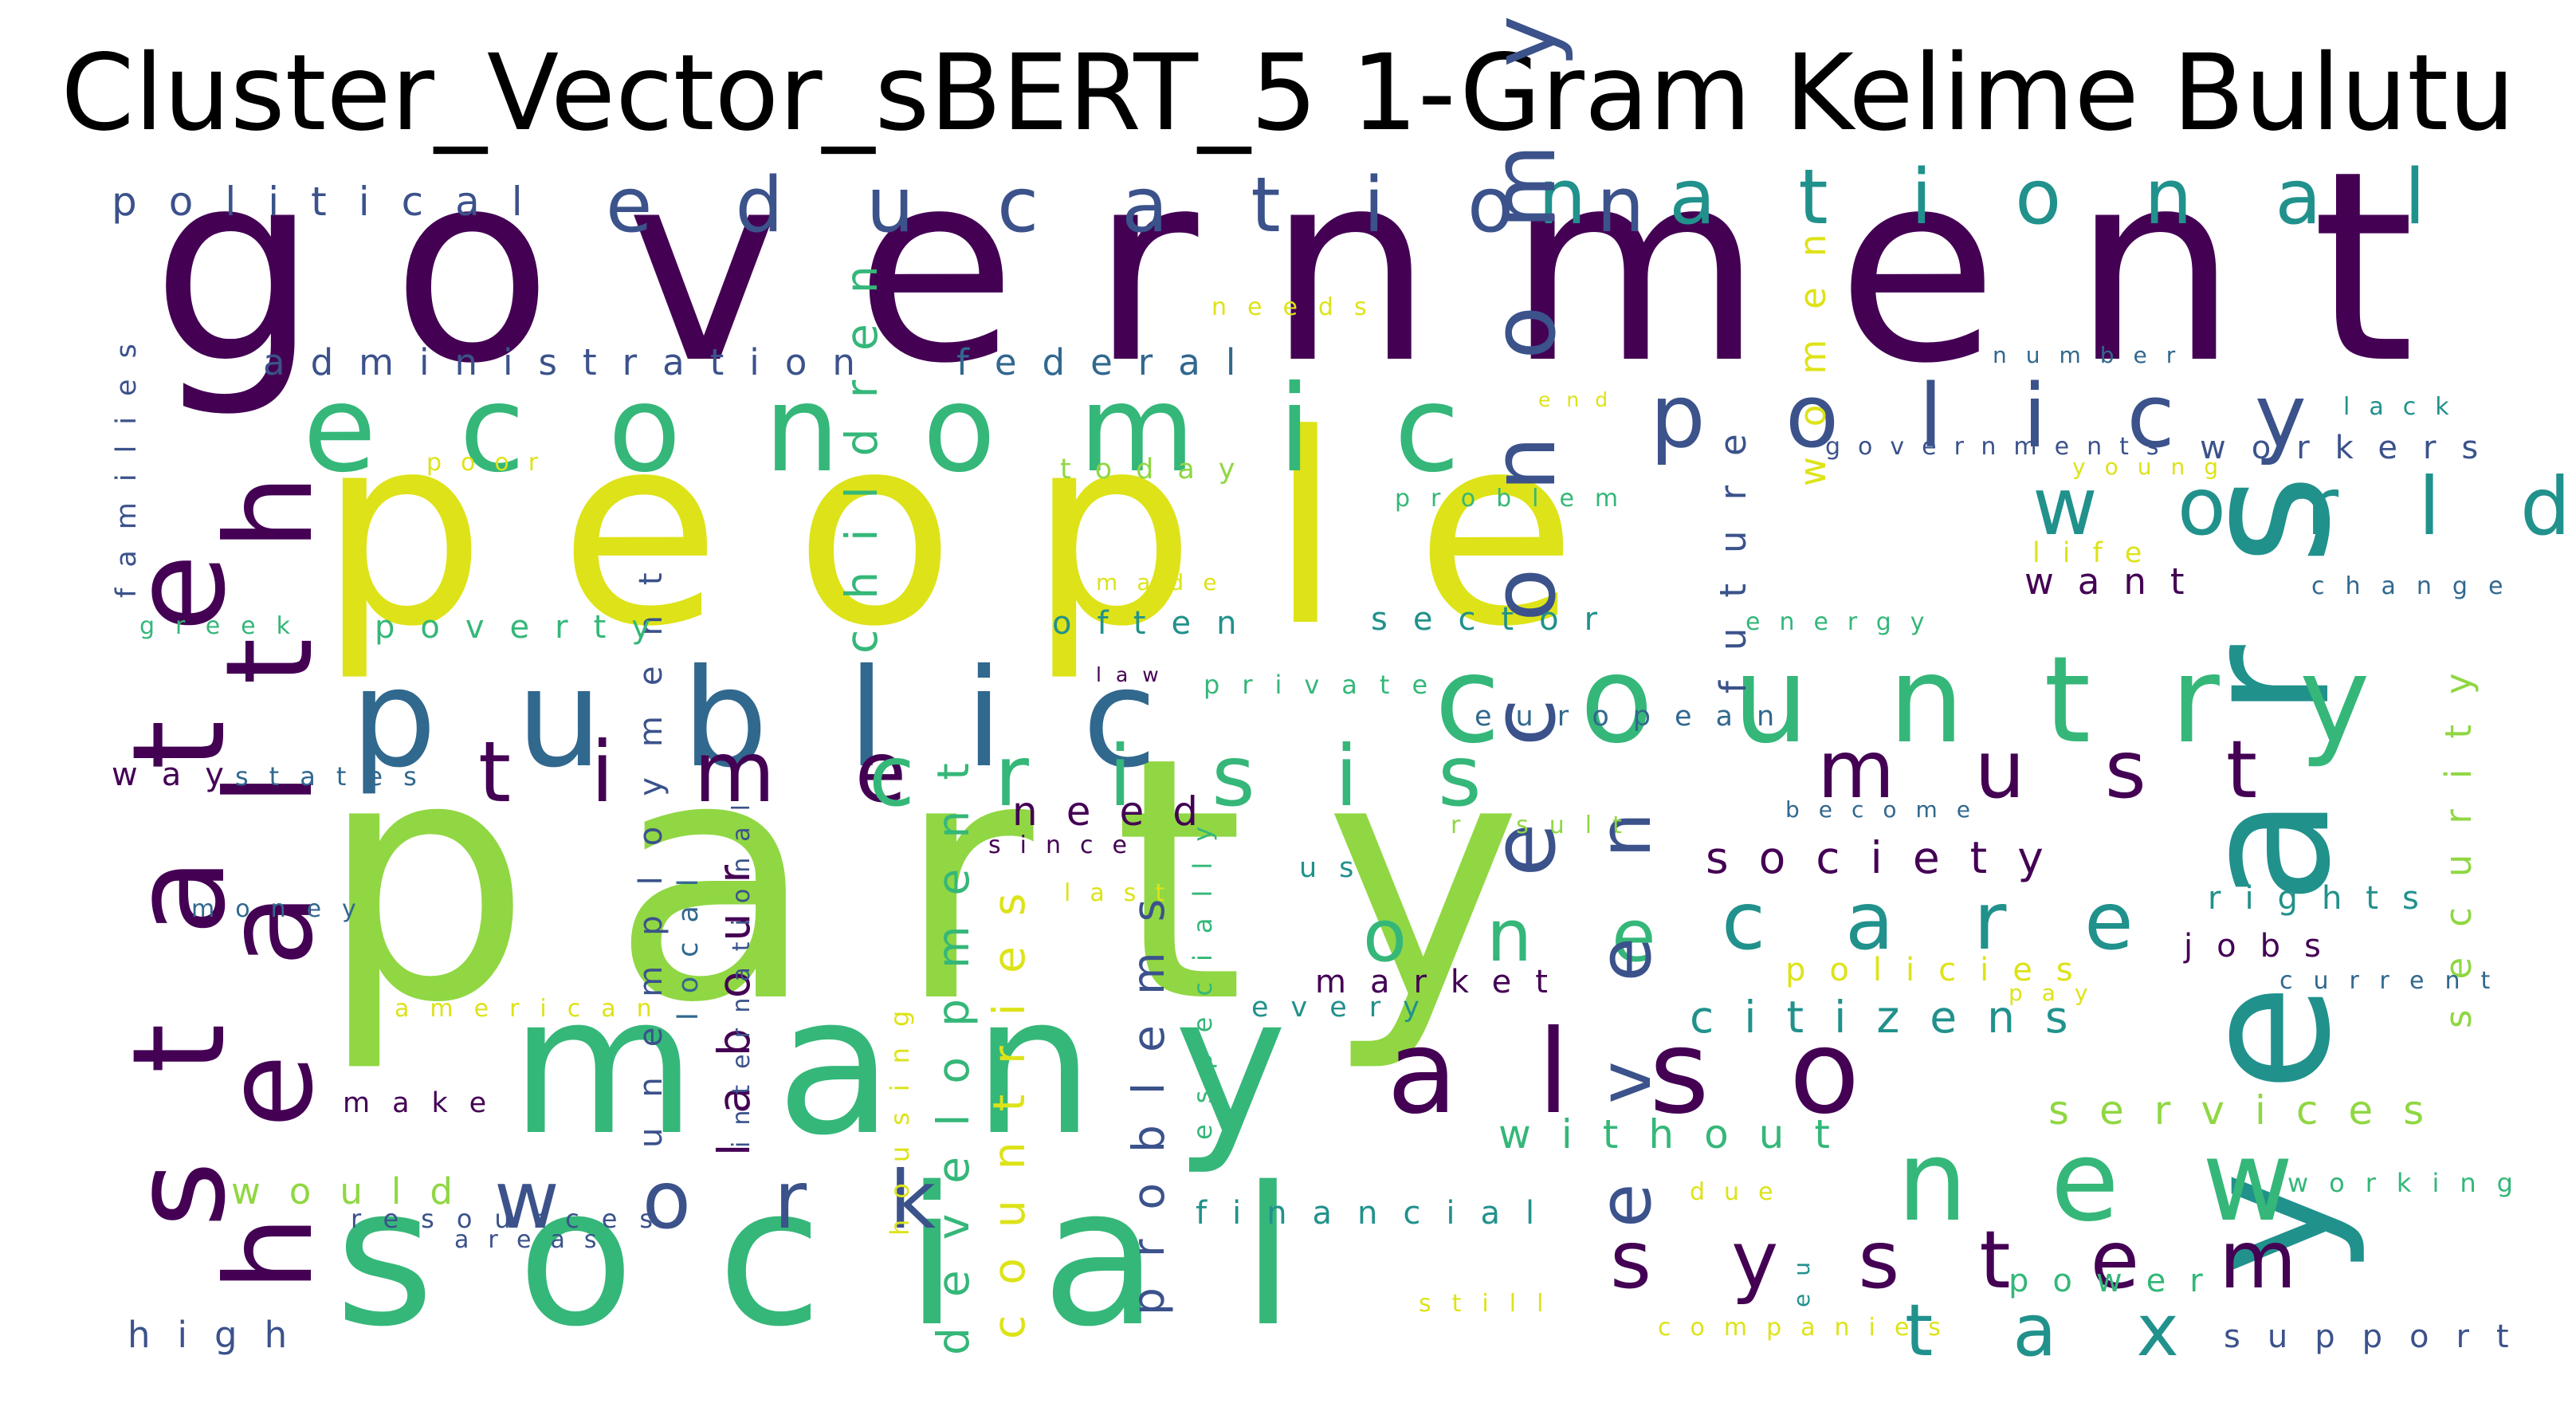 This screenshot has width=2576, height=1403. Describe the element at coordinates (856, 1257) in the screenshot. I see `word-social: social` at that location.